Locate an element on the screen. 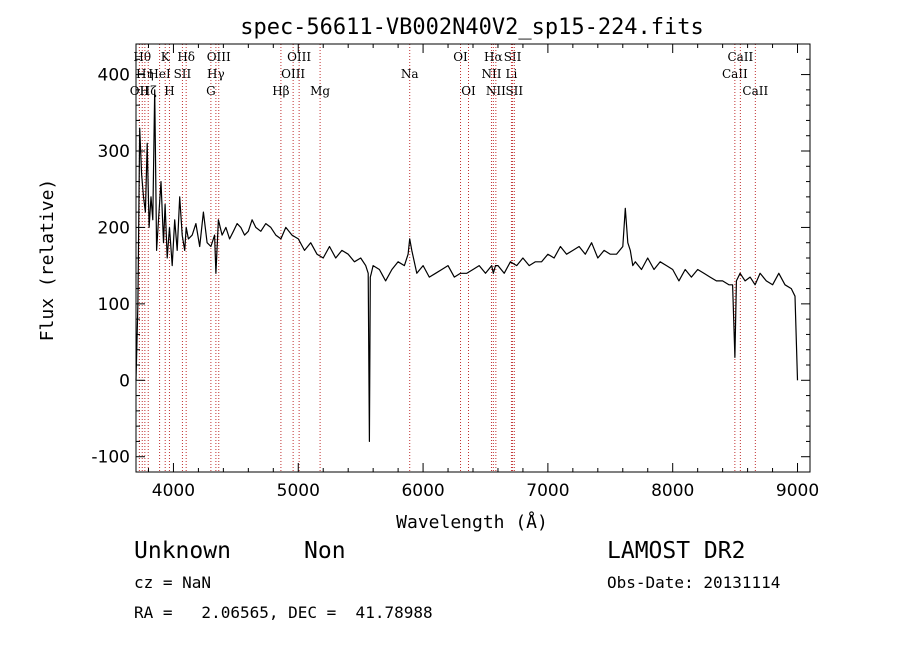 The image size is (900, 649). x-tick-label: 4000 is located at coordinates (173, 491).